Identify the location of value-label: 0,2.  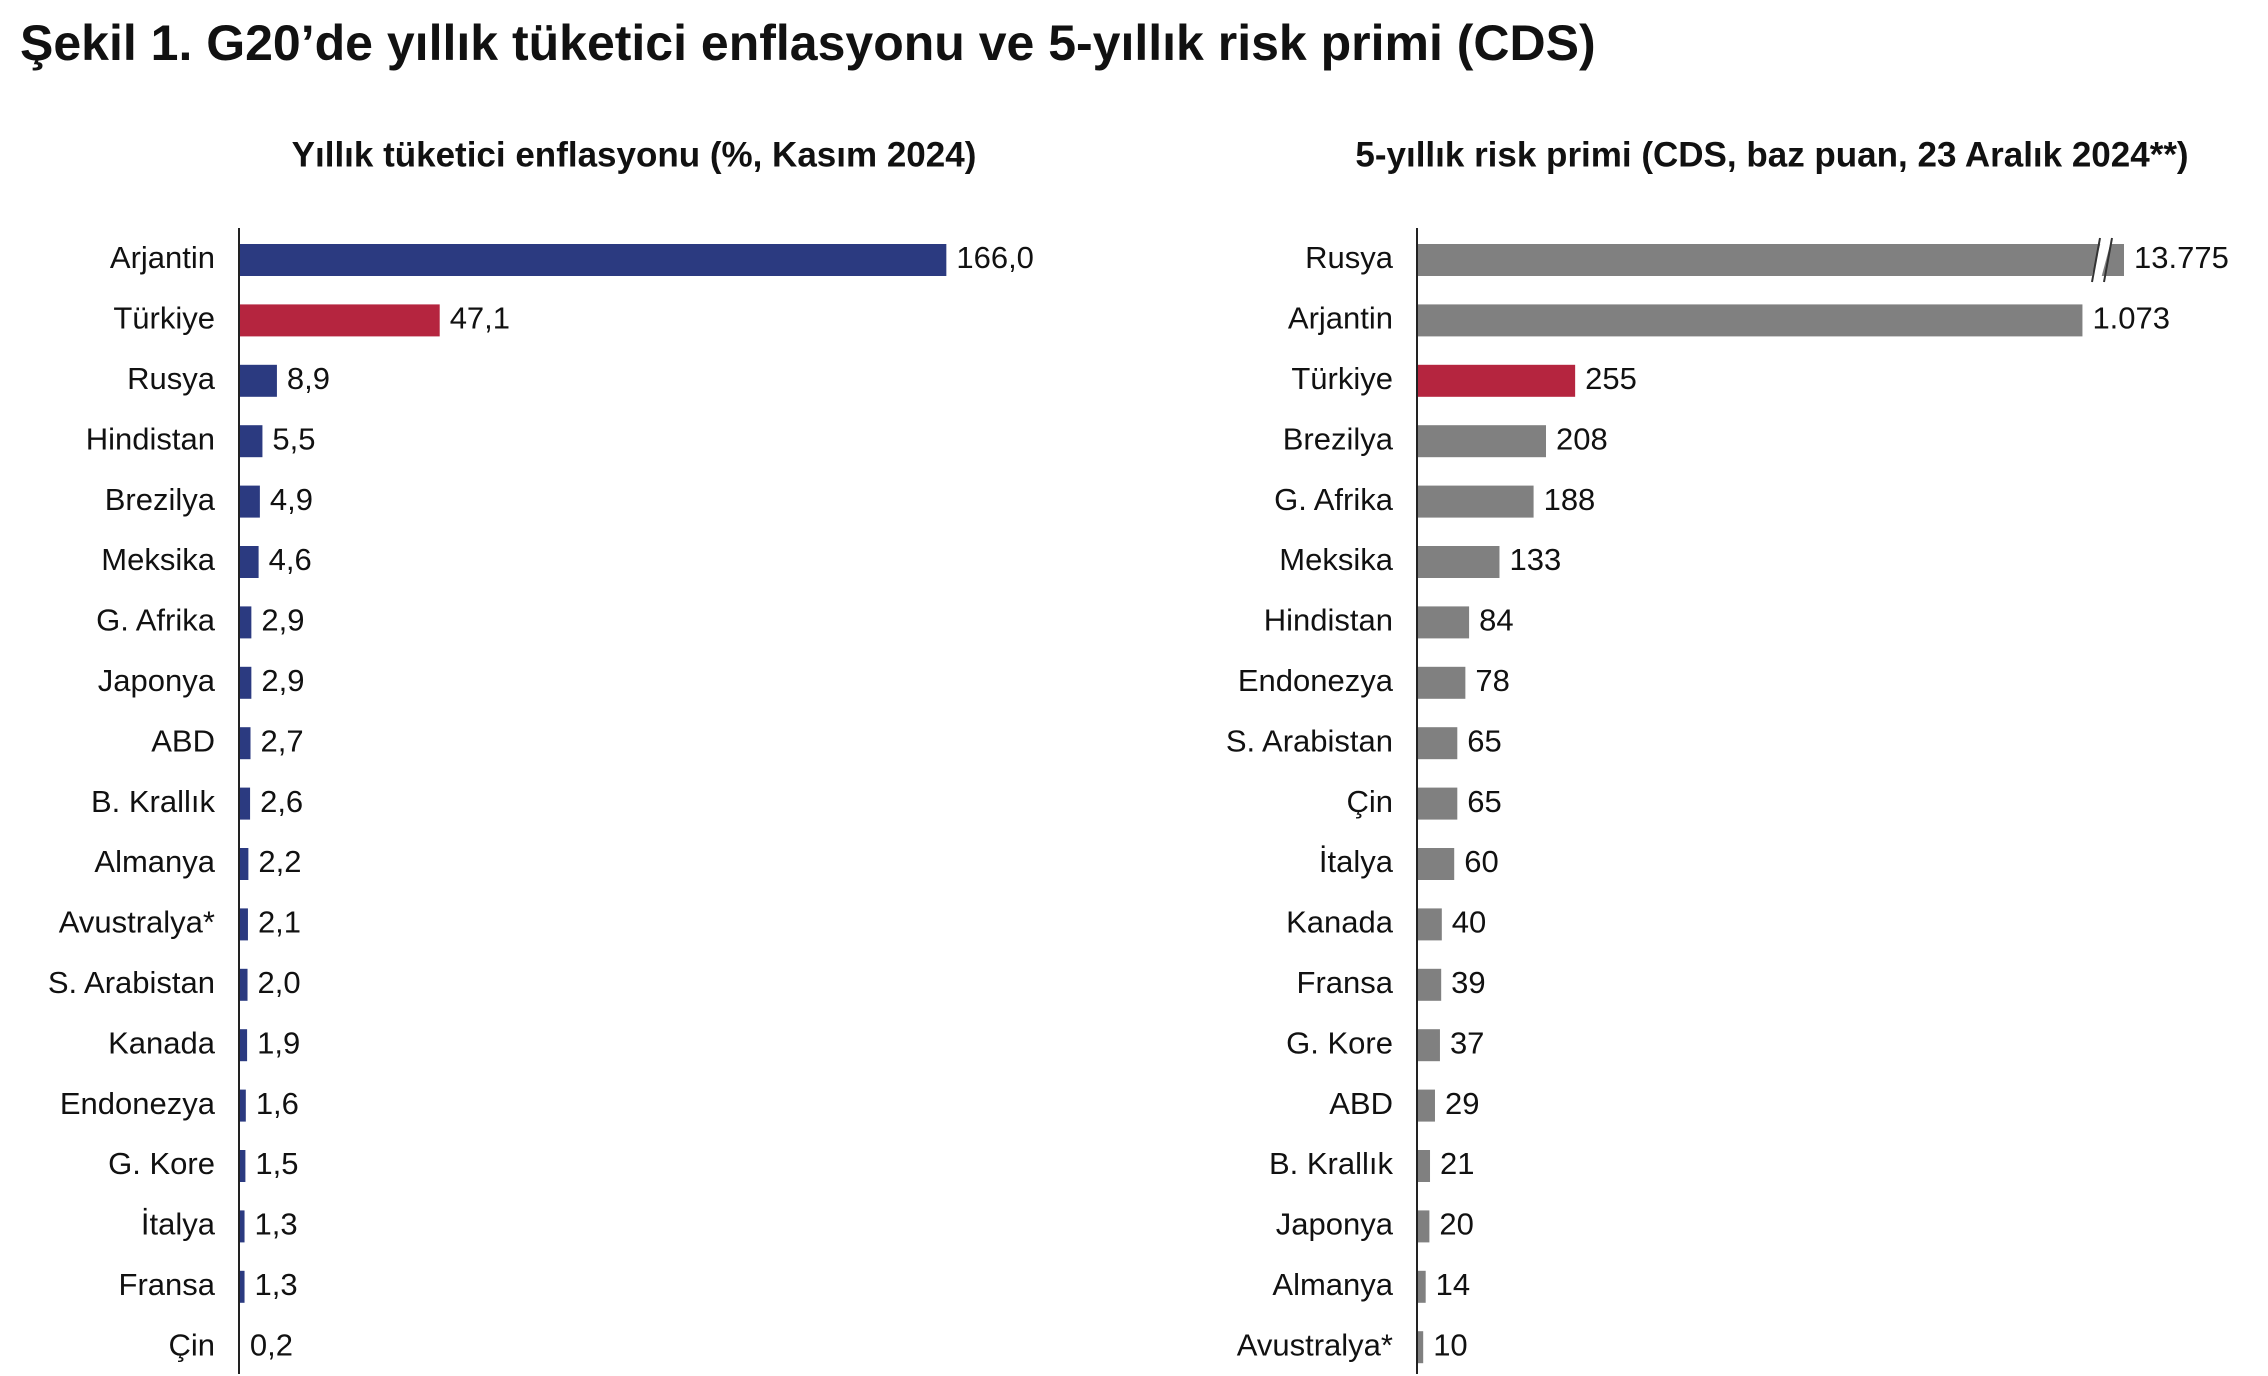
(271, 1344).